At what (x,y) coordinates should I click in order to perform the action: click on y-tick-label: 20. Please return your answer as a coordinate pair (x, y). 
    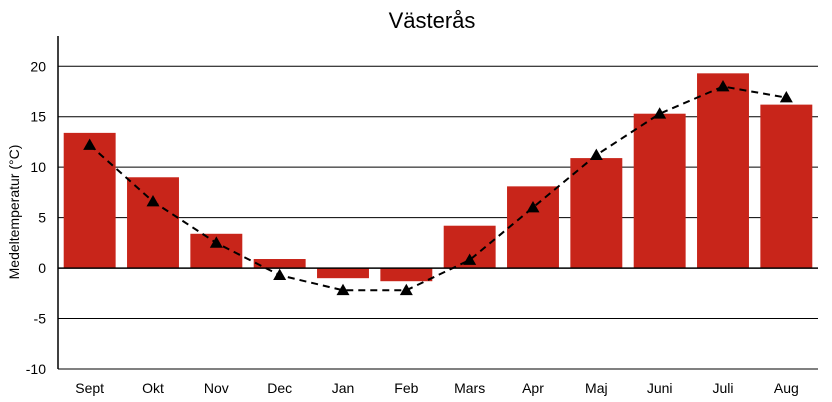
    Looking at the image, I should click on (38, 66).